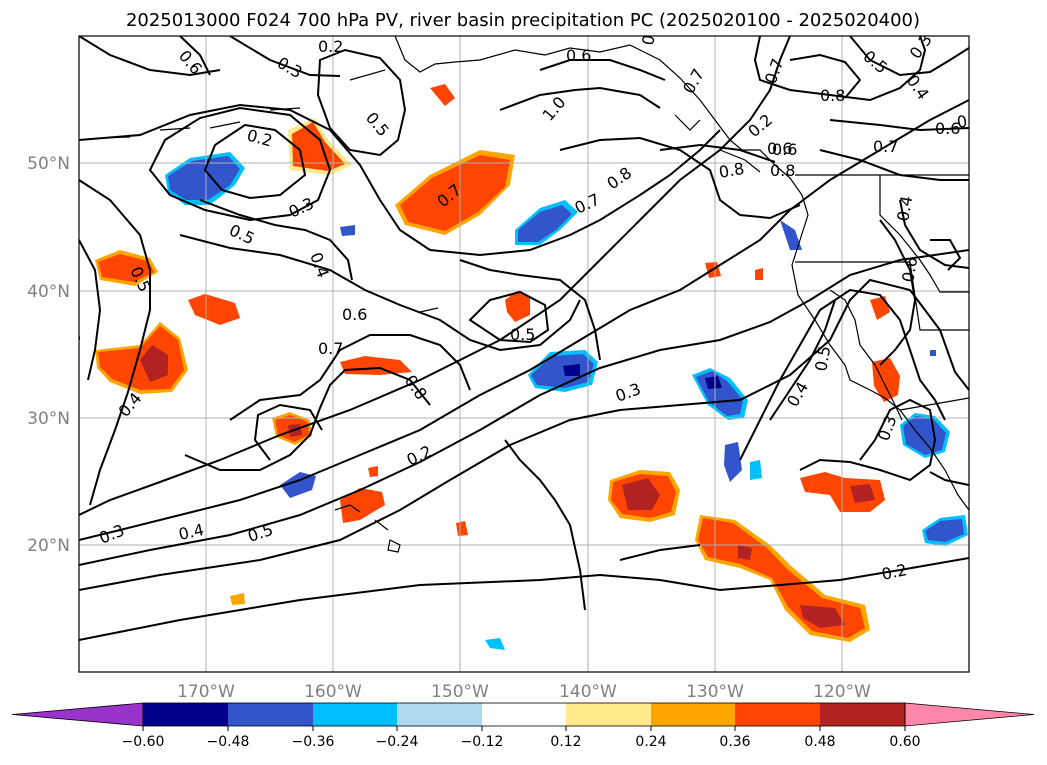  What do you see at coordinates (206, 692) in the screenshot?
I see `lon-label: 170°W` at bounding box center [206, 692].